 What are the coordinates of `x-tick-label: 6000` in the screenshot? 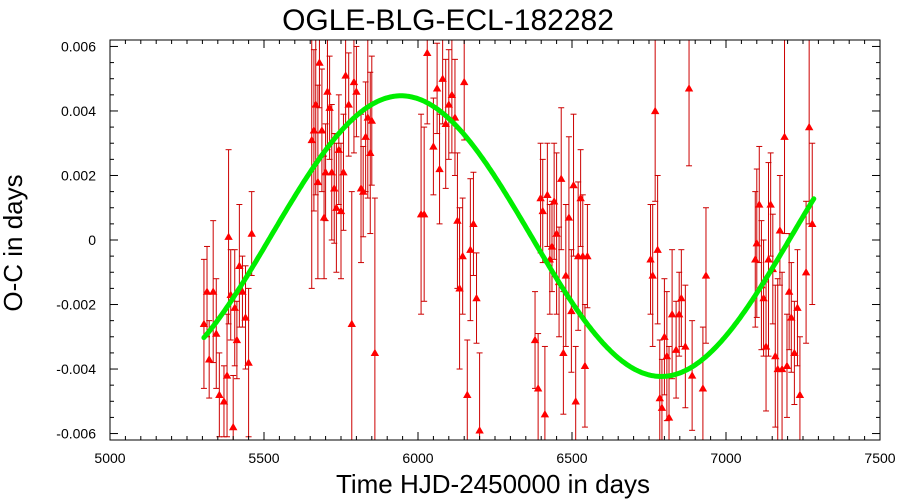 It's located at (417, 458).